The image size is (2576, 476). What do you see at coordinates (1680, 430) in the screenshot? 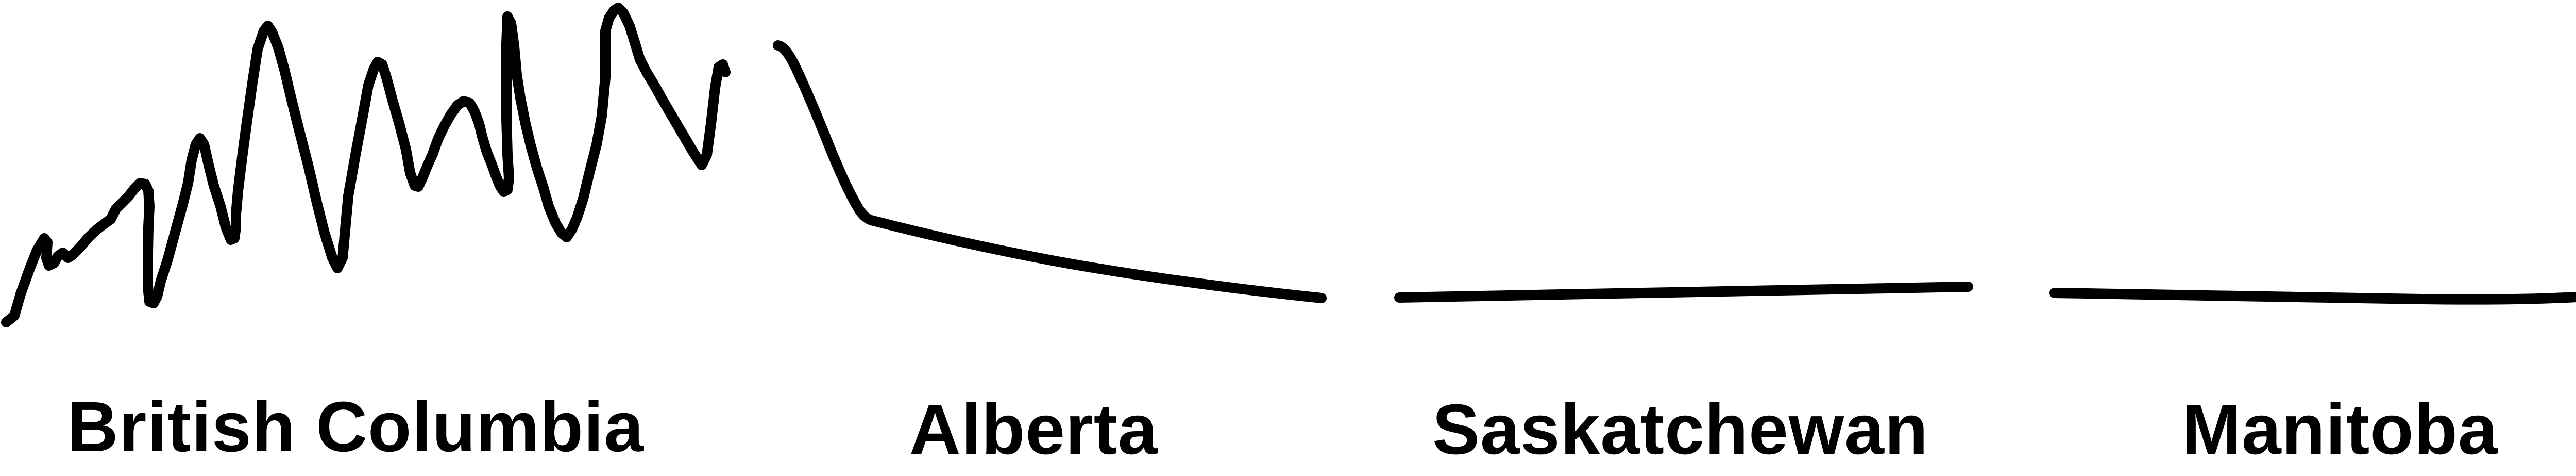
I see `province-label-saskatchewan: Saskatchewan` at bounding box center [1680, 430].